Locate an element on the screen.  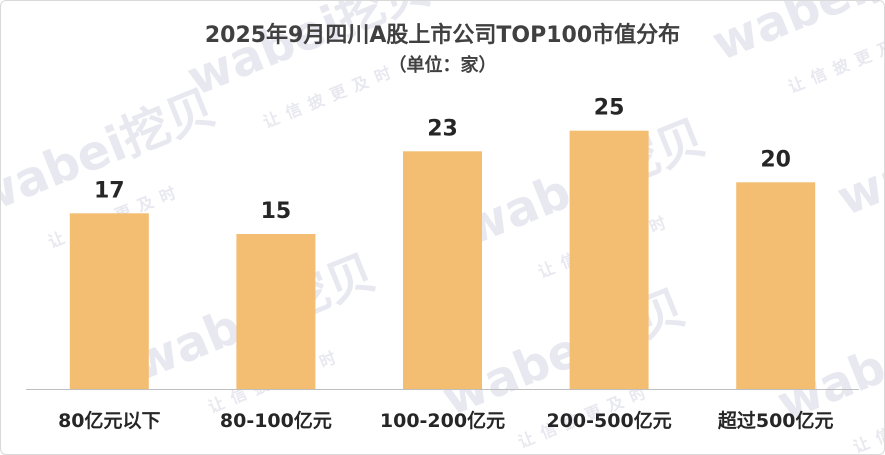
chart-subtitle: （单位：家） is located at coordinates (442, 65).